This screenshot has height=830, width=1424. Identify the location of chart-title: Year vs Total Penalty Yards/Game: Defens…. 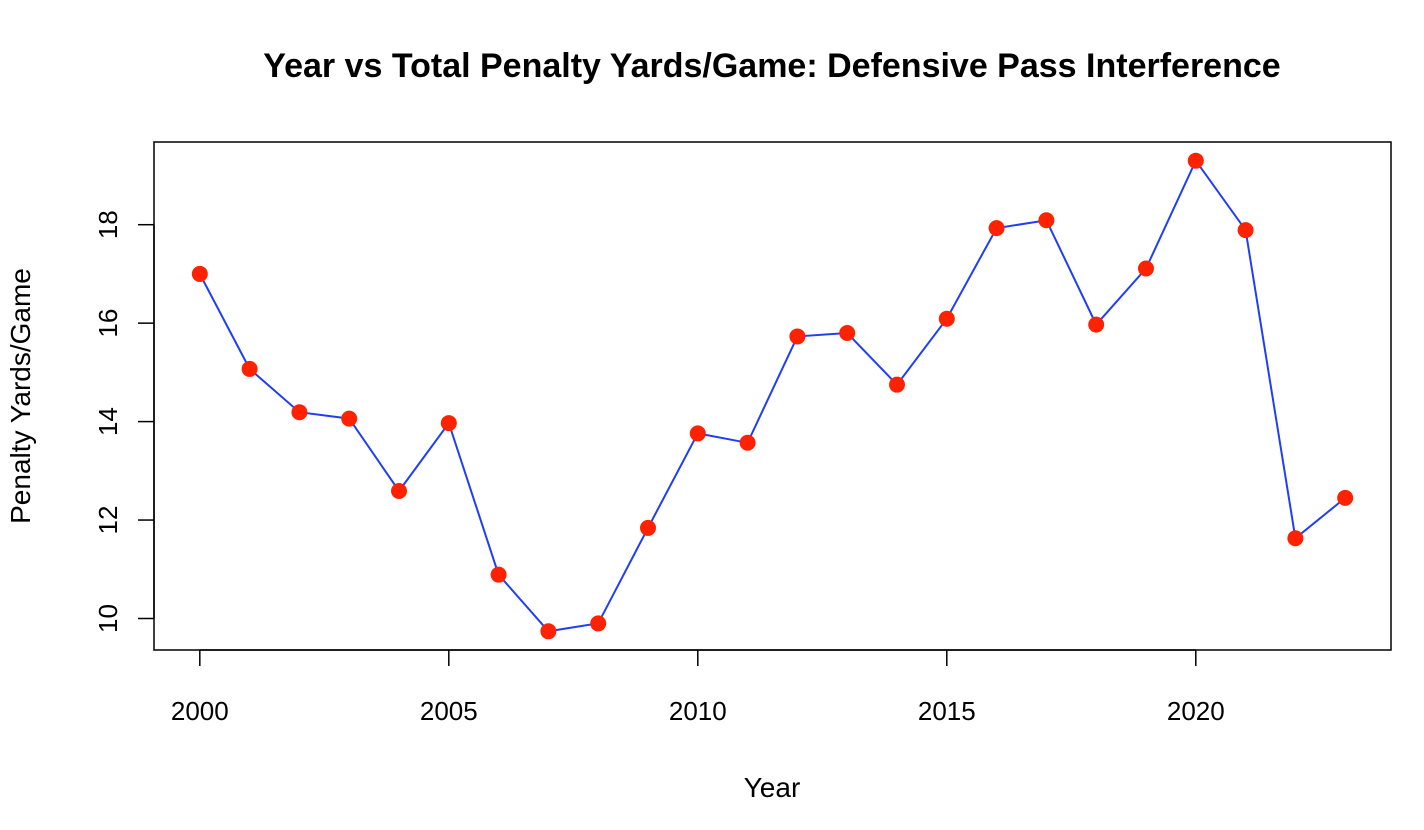
(771, 66).